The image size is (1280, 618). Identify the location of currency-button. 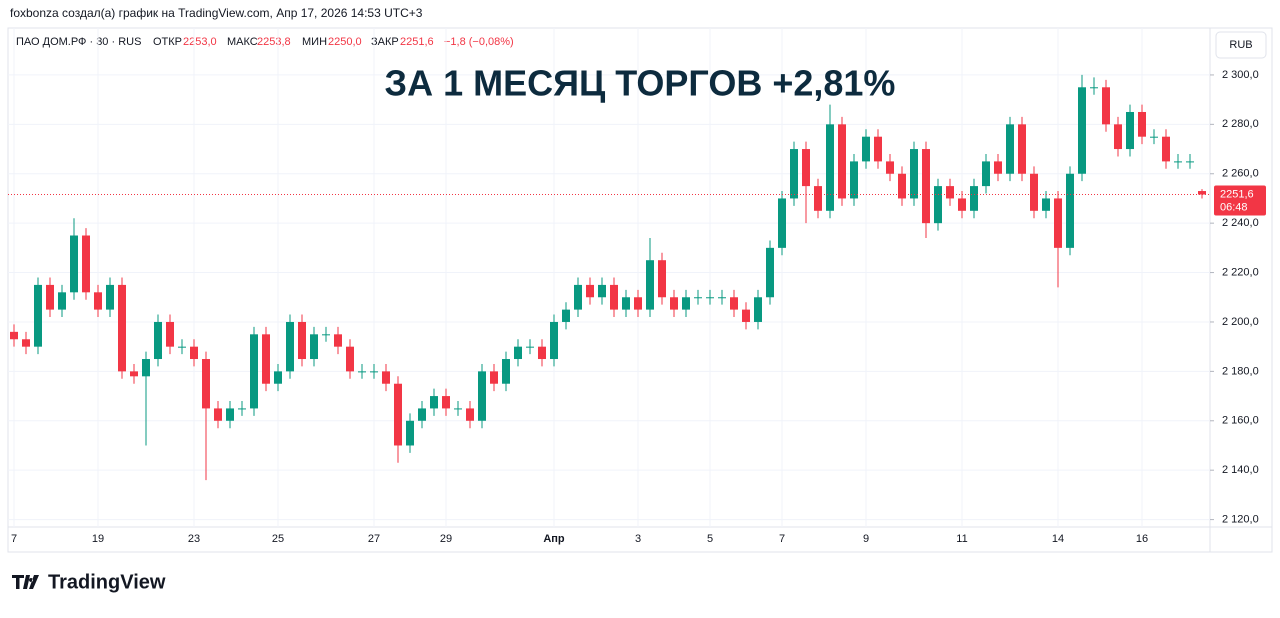
(1241, 45).